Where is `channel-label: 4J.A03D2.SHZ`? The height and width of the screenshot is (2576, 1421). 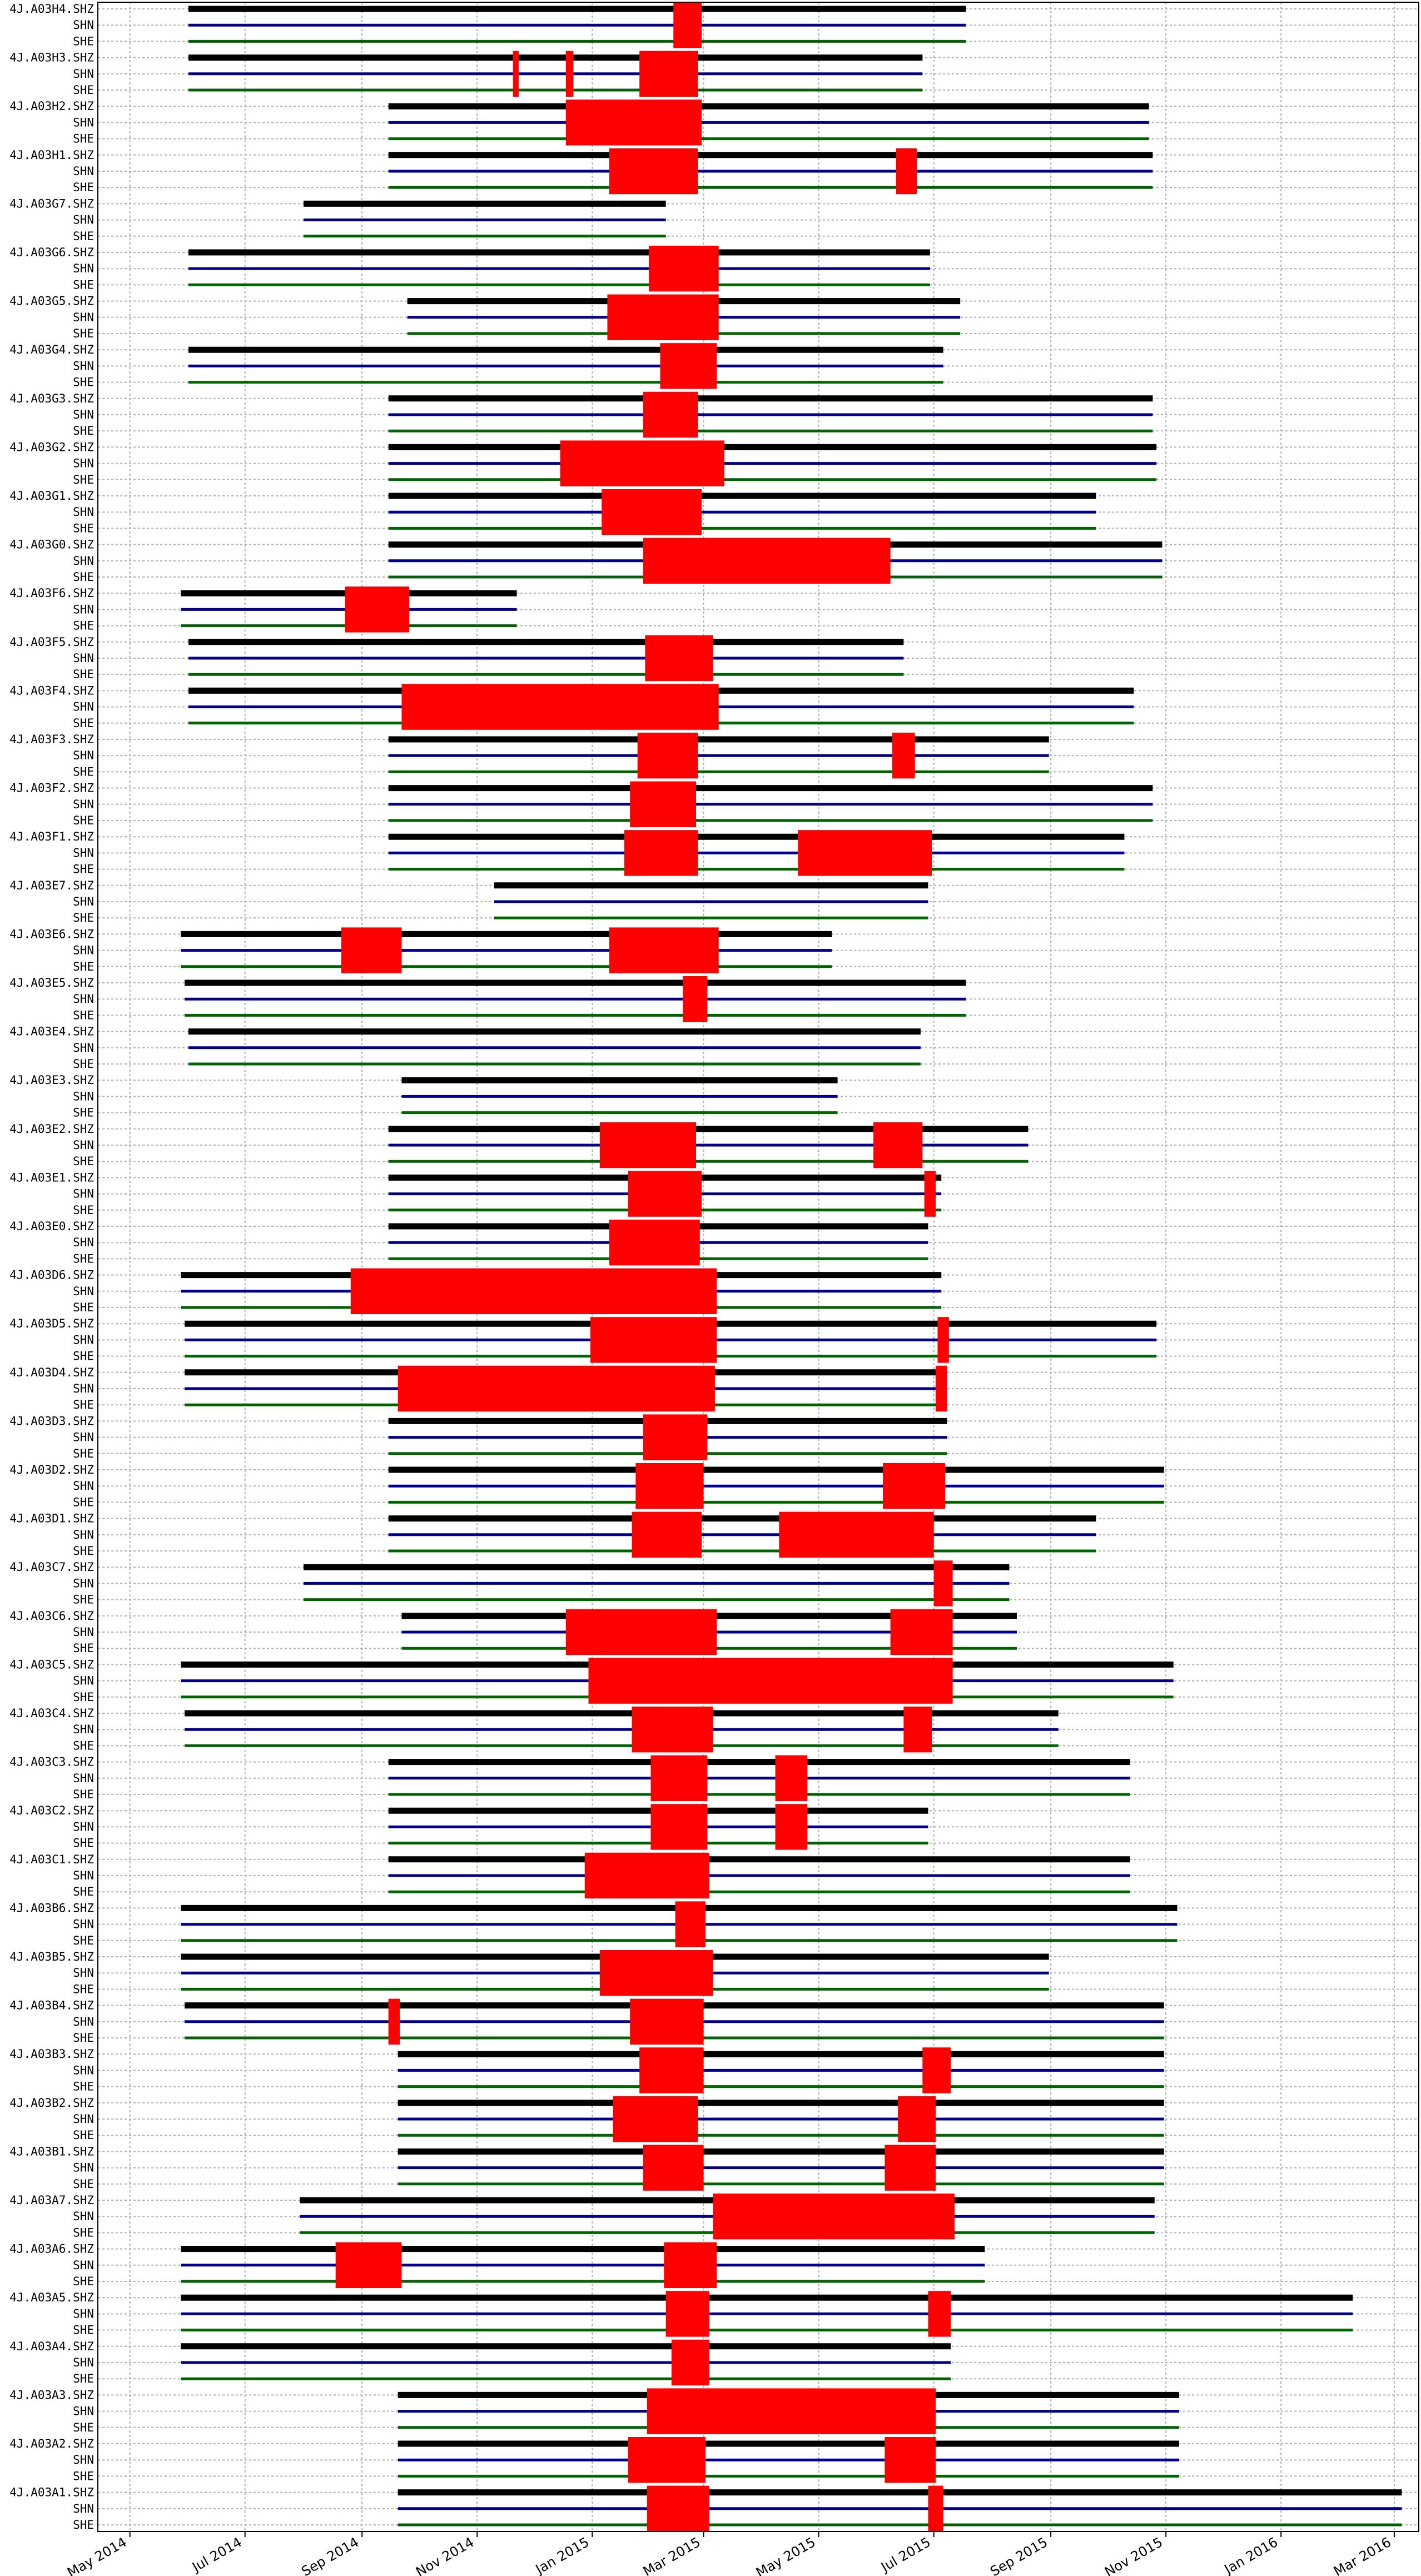
channel-label: 4J.A03D2.SHZ is located at coordinates (51, 1470).